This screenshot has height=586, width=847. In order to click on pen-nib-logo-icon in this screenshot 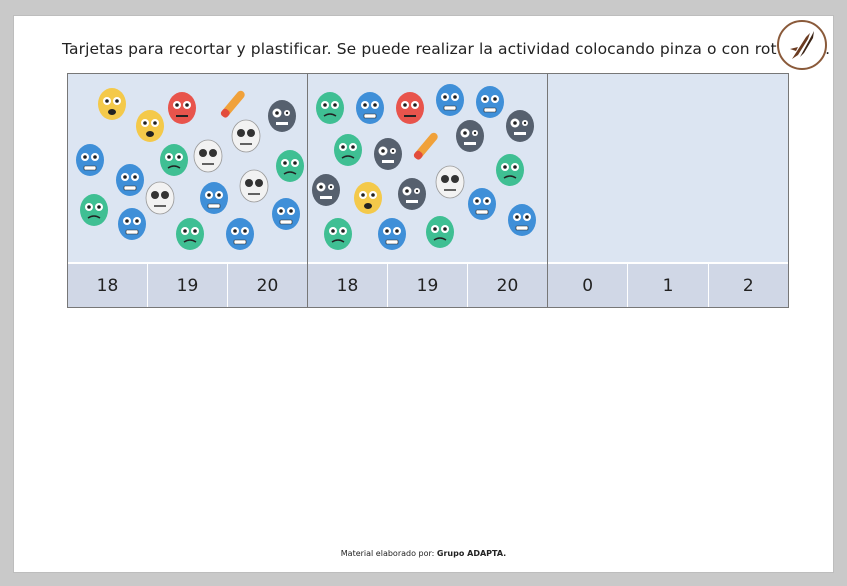, I will do `click(802, 45)`.